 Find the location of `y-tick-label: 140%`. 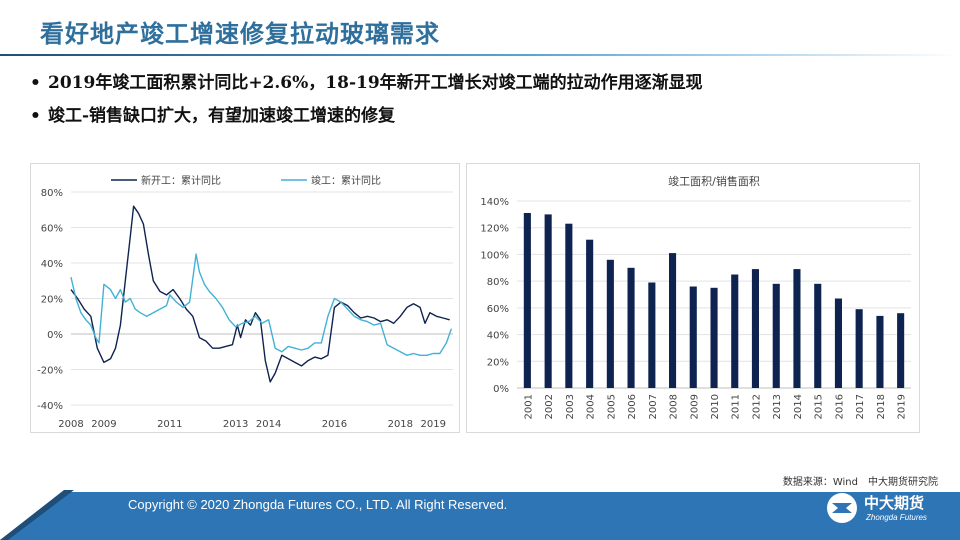

y-tick-label: 140% is located at coordinates (494, 202).